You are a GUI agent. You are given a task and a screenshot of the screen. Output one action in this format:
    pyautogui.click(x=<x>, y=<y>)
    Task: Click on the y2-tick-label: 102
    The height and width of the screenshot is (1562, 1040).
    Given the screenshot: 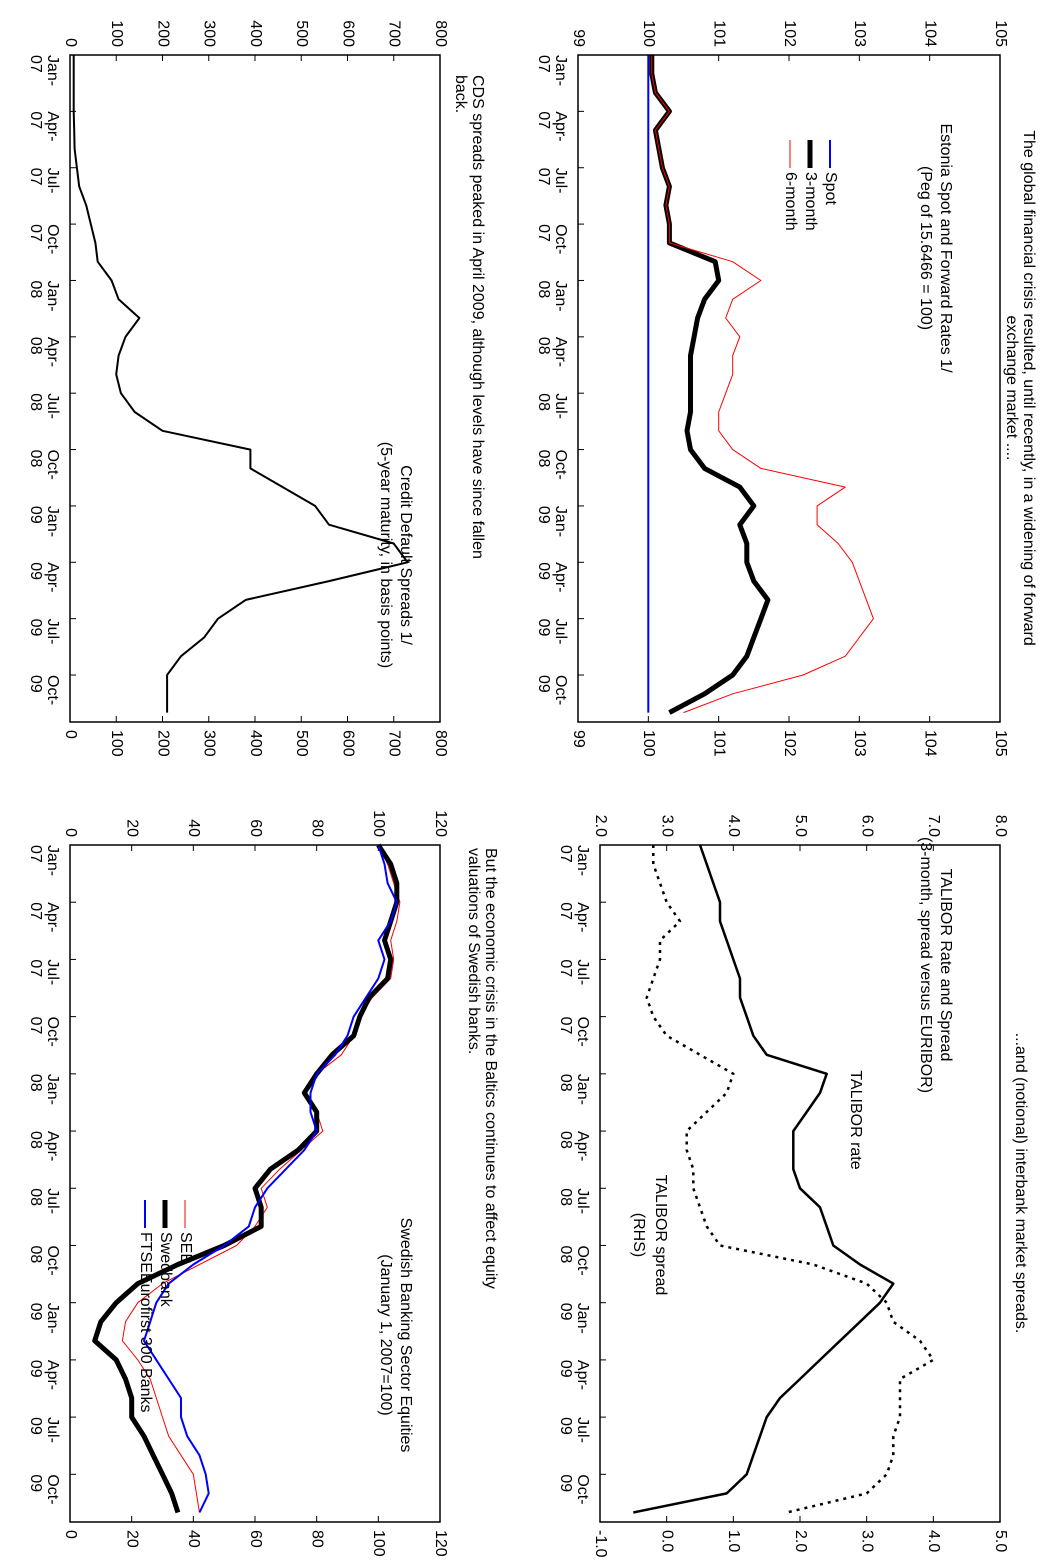 What is the action you would take?
    pyautogui.click(x=789, y=743)
    